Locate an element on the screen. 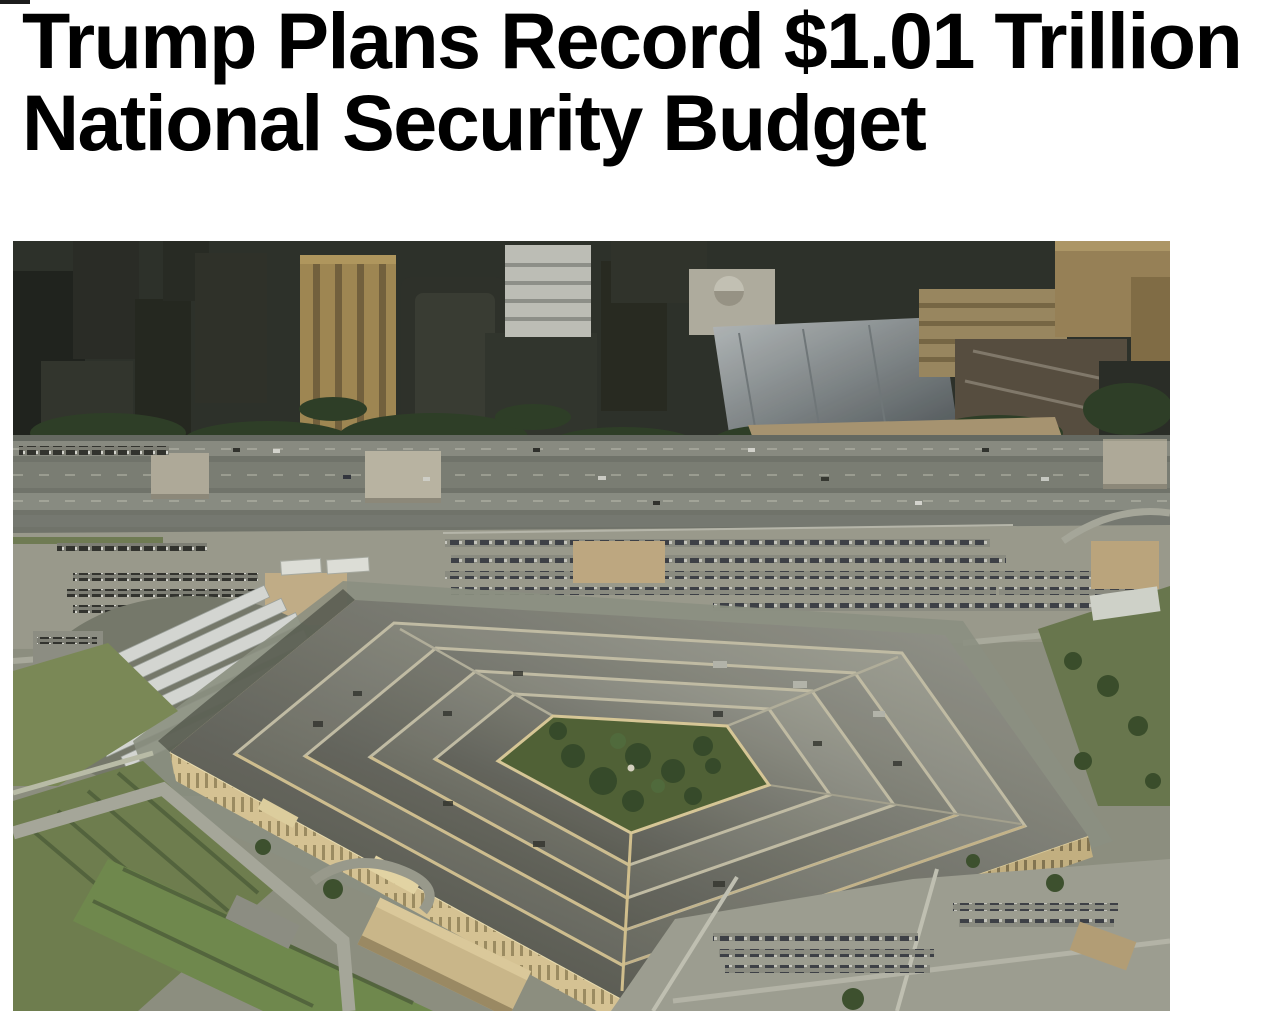 The image size is (1280, 1019). perimeter-road is located at coordinates (184, 896).